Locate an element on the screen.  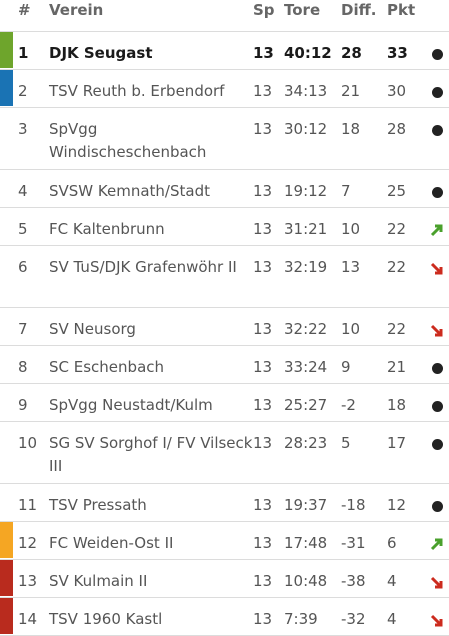
table-row: 4 SVSW Kemnath/Stadt 13 19:12 7 25 is located at coordinates (224, 188).